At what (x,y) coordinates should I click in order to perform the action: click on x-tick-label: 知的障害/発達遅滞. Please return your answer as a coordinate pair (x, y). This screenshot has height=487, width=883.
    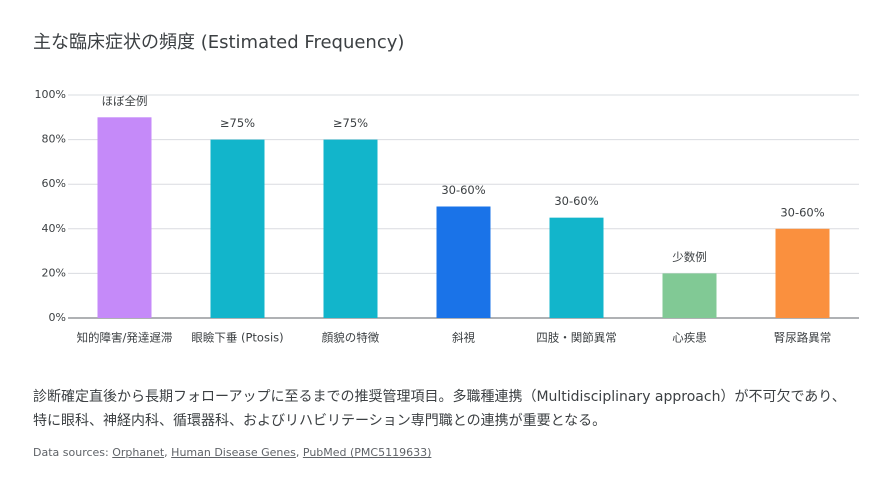
    Looking at the image, I should click on (125, 338).